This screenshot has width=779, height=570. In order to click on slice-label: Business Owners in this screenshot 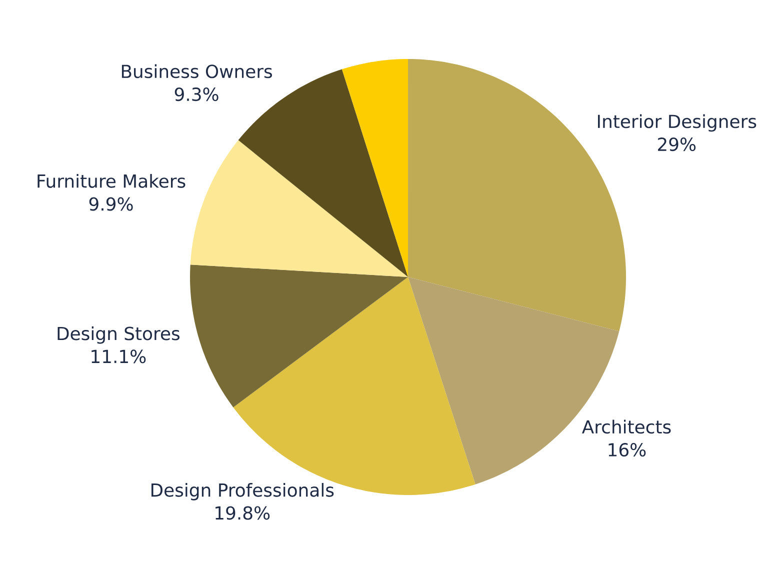, I will do `click(197, 71)`.